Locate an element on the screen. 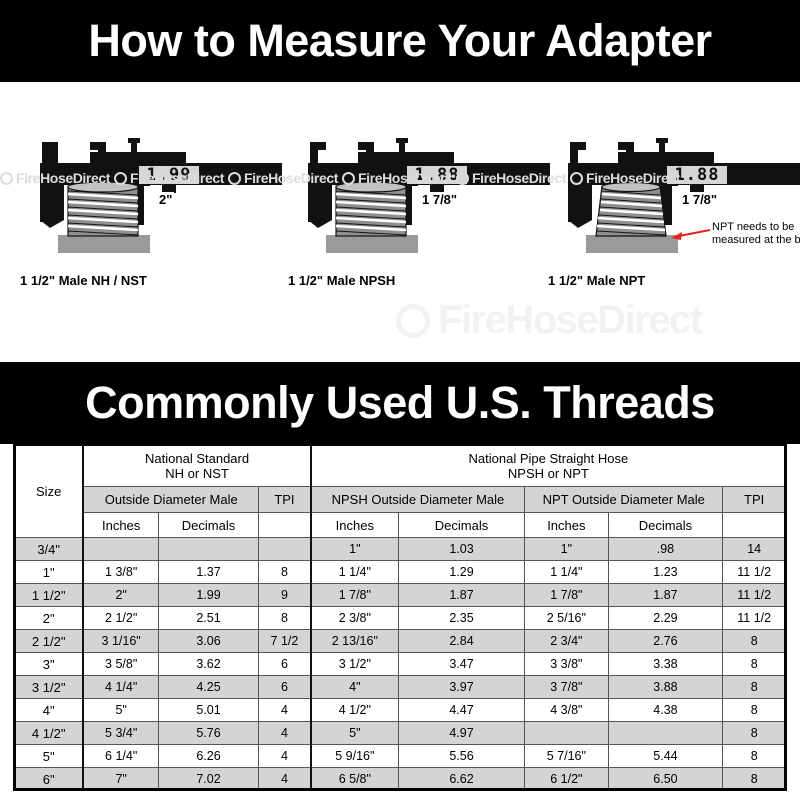  cell-nh-decimals is located at coordinates (208, 549).